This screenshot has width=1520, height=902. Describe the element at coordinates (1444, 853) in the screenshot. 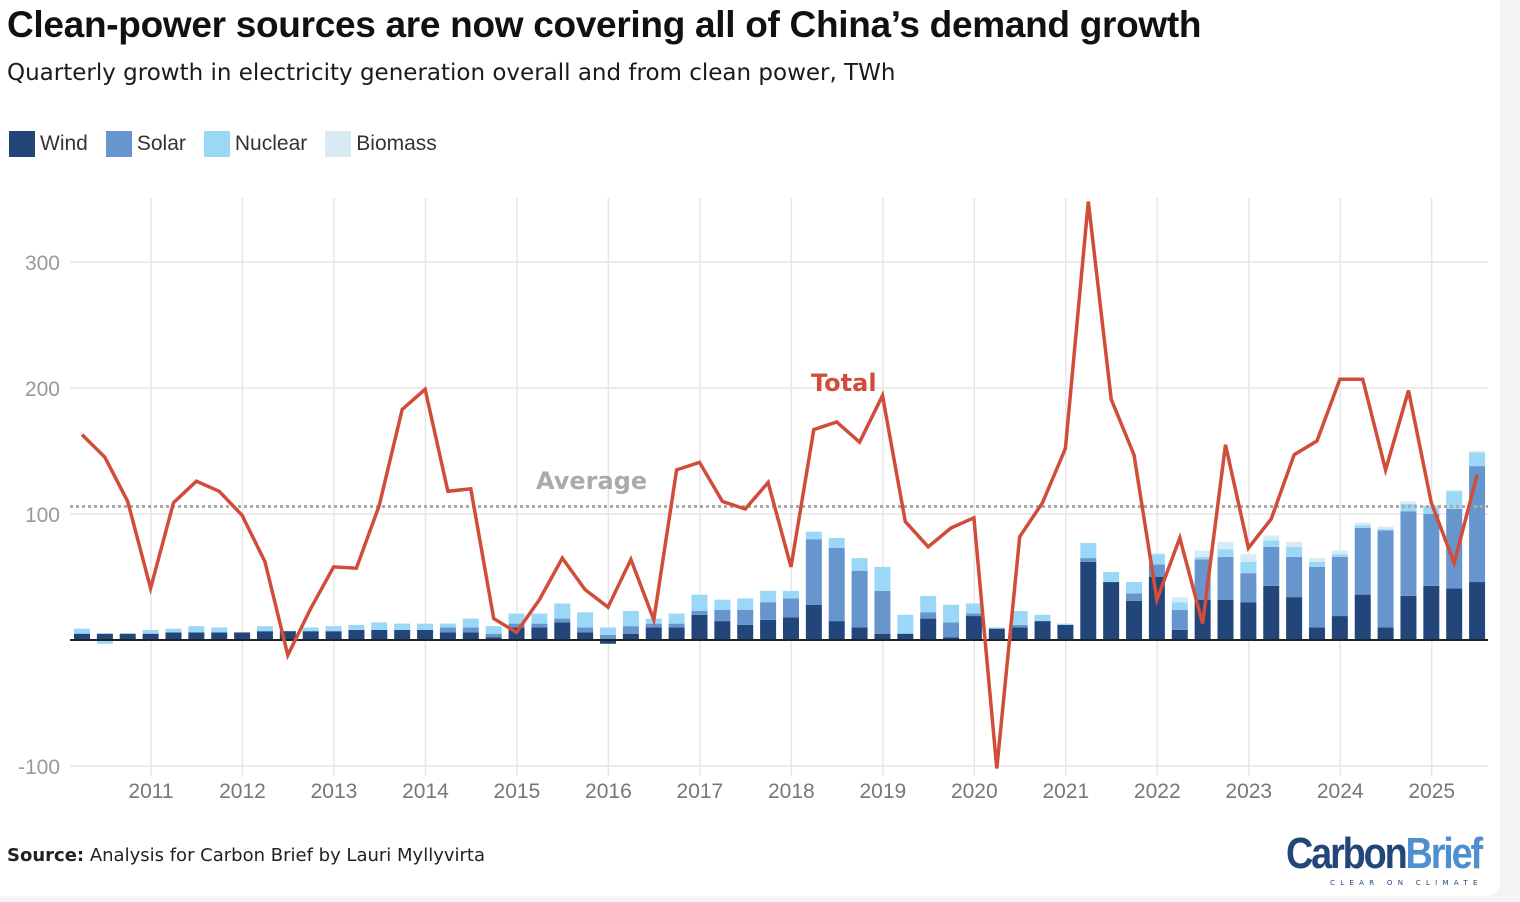

I see `logo-brief: Brief` at that location.